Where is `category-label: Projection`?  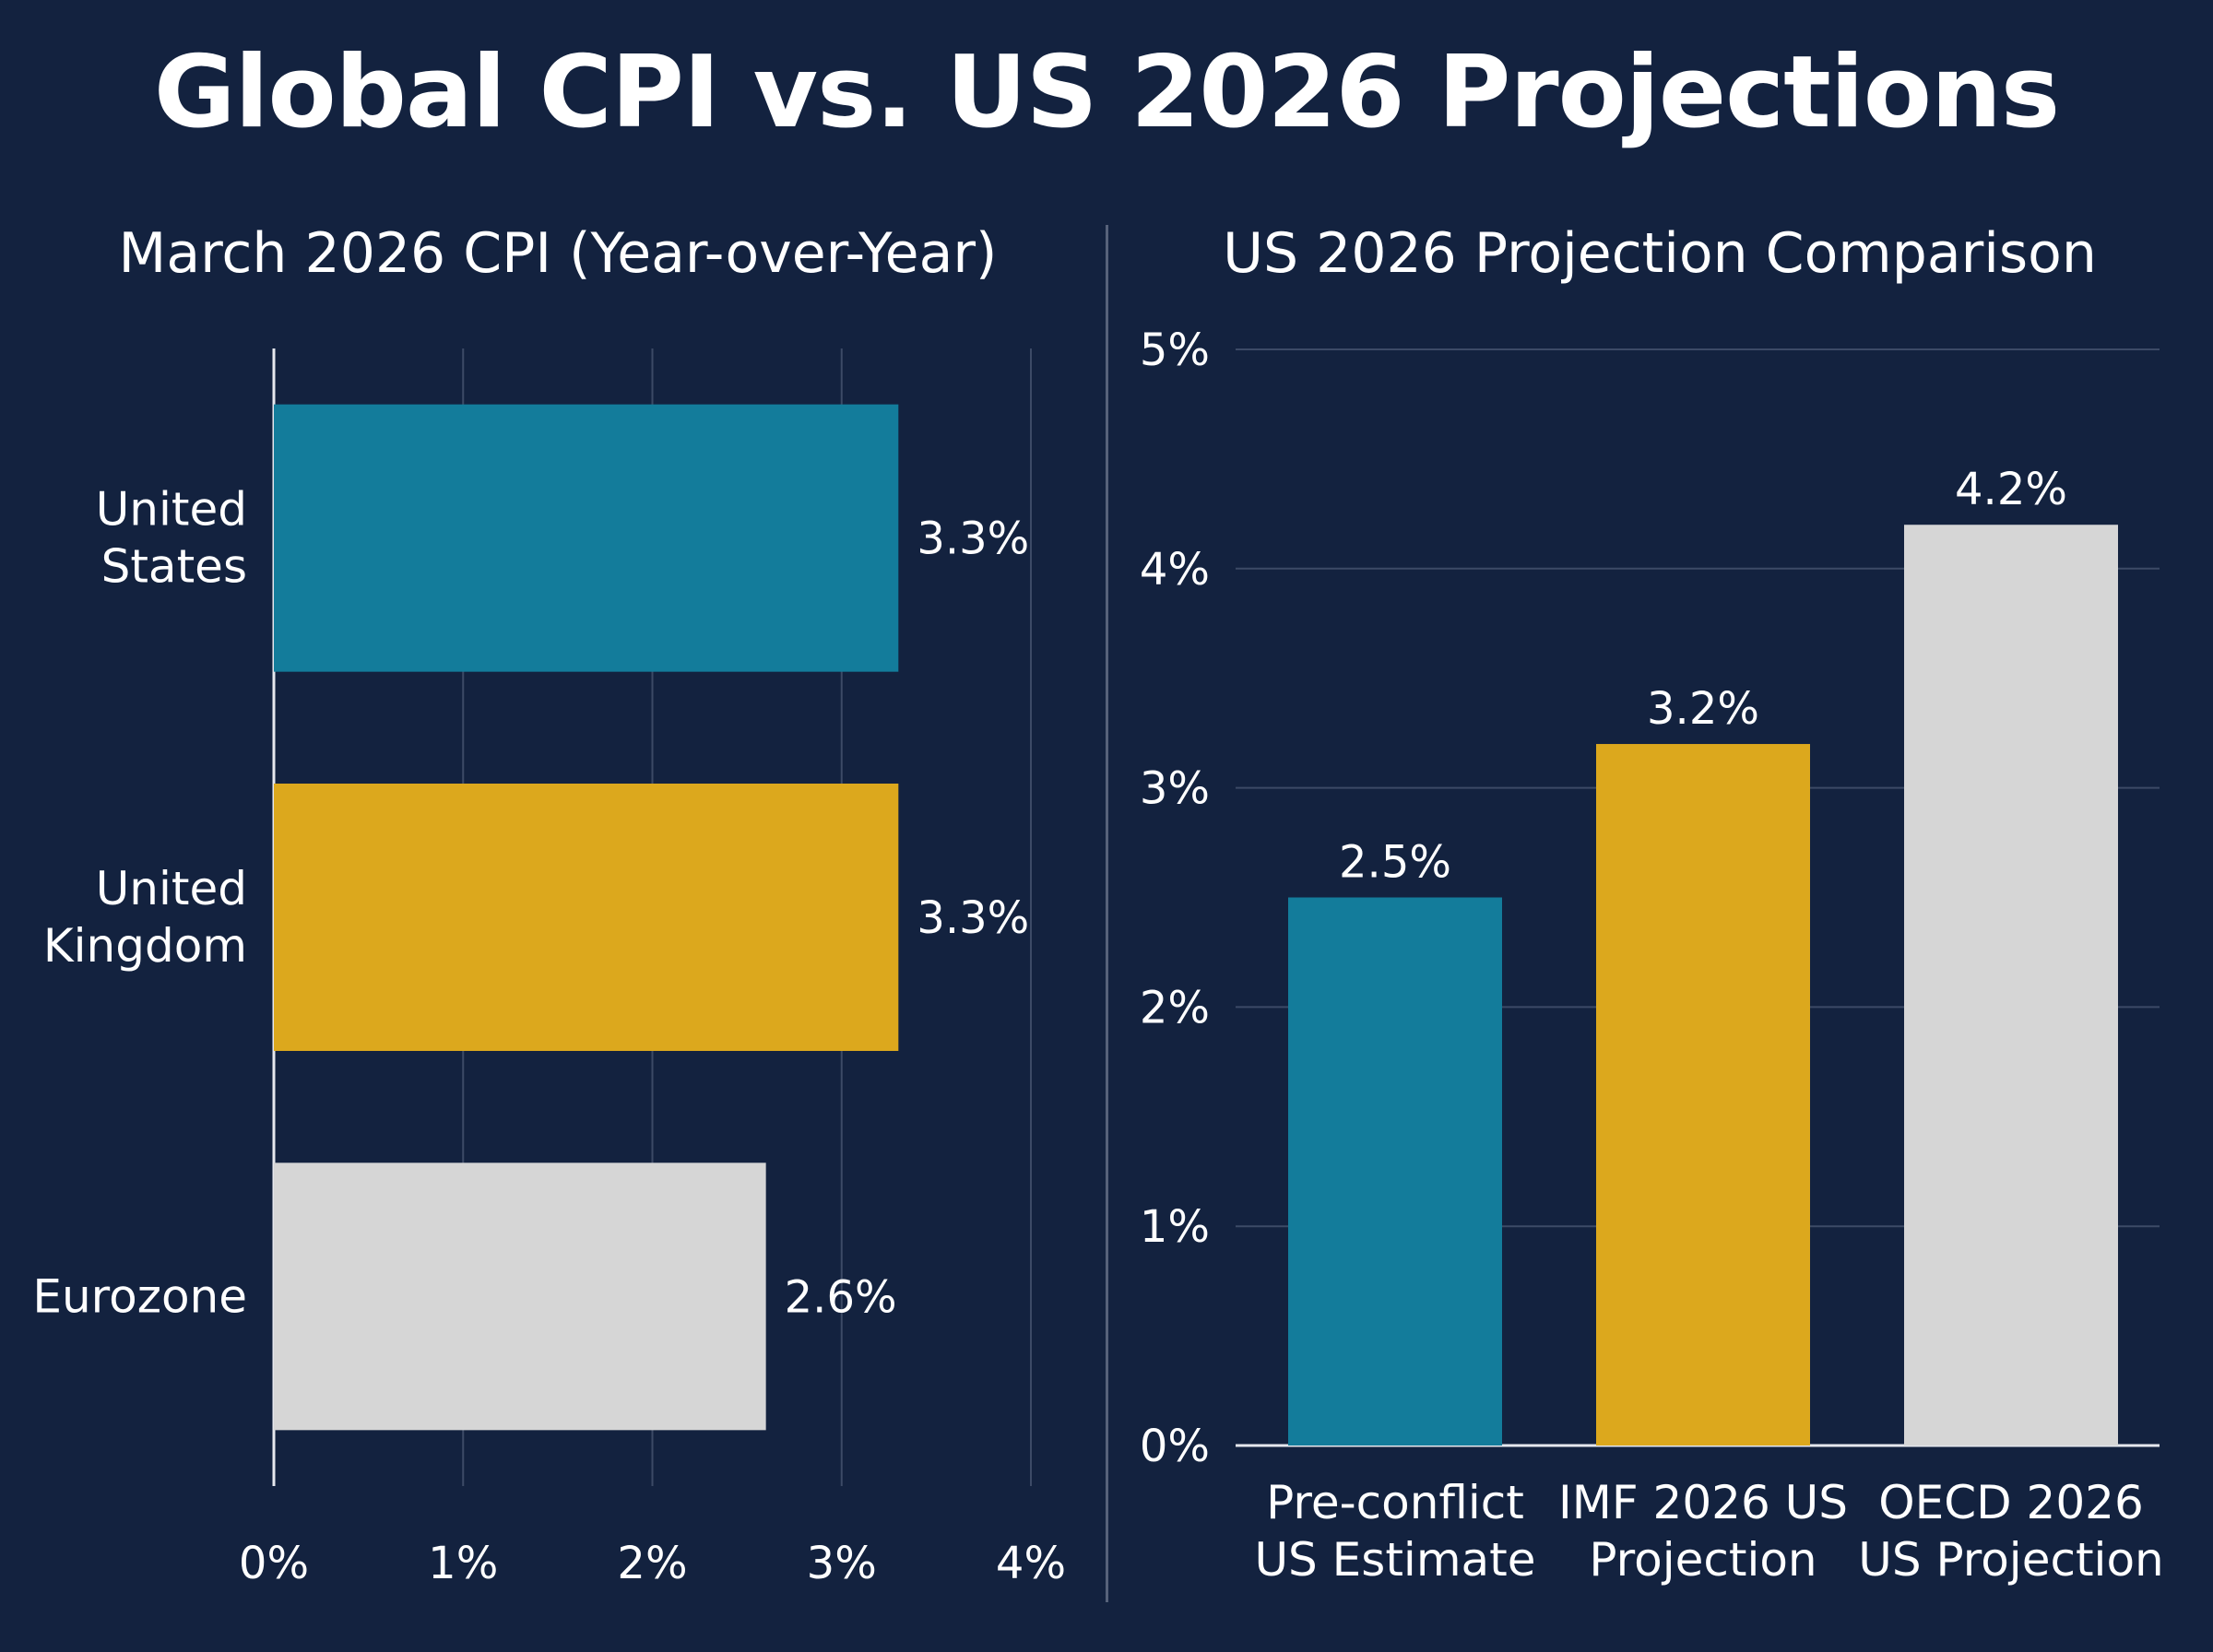 category-label: Projection is located at coordinates (1703, 1560).